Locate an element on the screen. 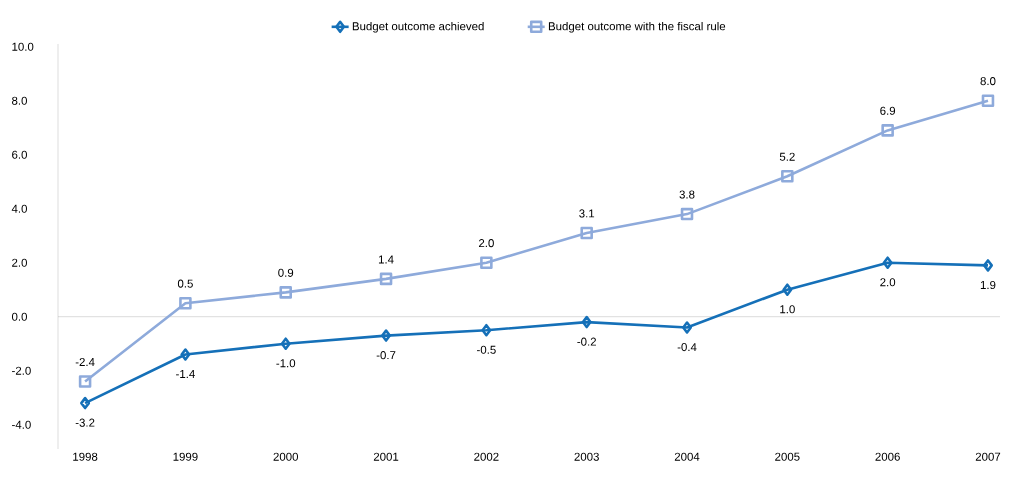 This screenshot has width=1010, height=485. data-label: -0.7 is located at coordinates (386, 355).